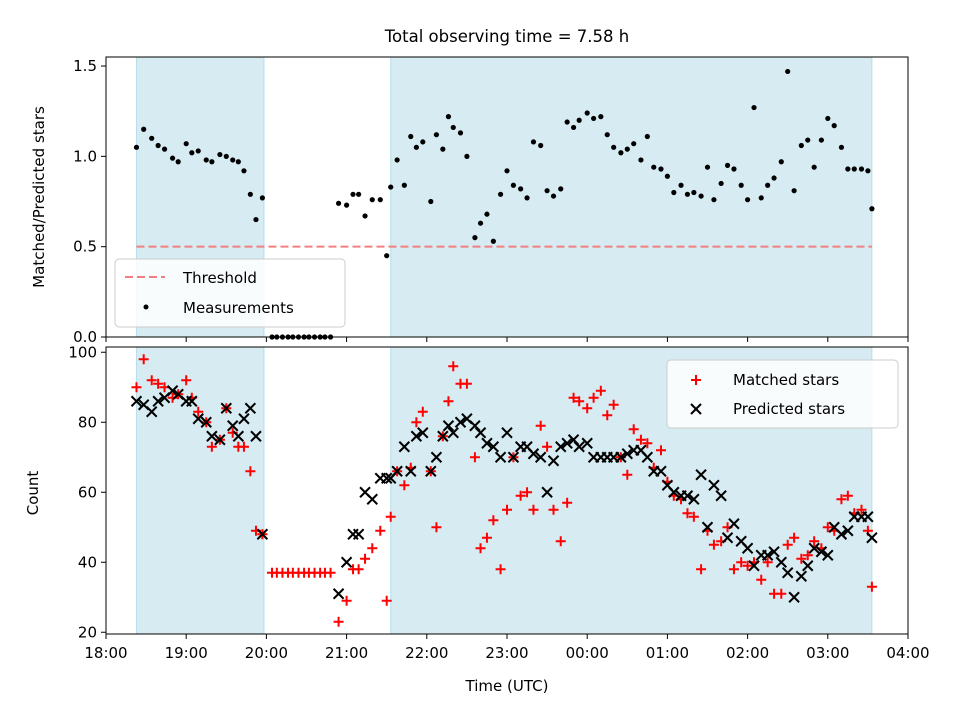 This screenshot has height=720, width=960. What do you see at coordinates (85, 247) in the screenshot?
I see `top-y-tick-label: 0.5` at bounding box center [85, 247].